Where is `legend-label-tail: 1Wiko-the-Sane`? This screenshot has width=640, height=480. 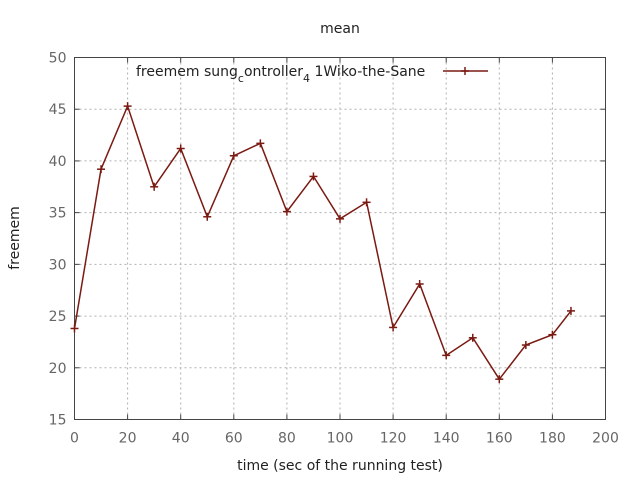 legend-label-tail: 1Wiko-the-Sane is located at coordinates (367, 72).